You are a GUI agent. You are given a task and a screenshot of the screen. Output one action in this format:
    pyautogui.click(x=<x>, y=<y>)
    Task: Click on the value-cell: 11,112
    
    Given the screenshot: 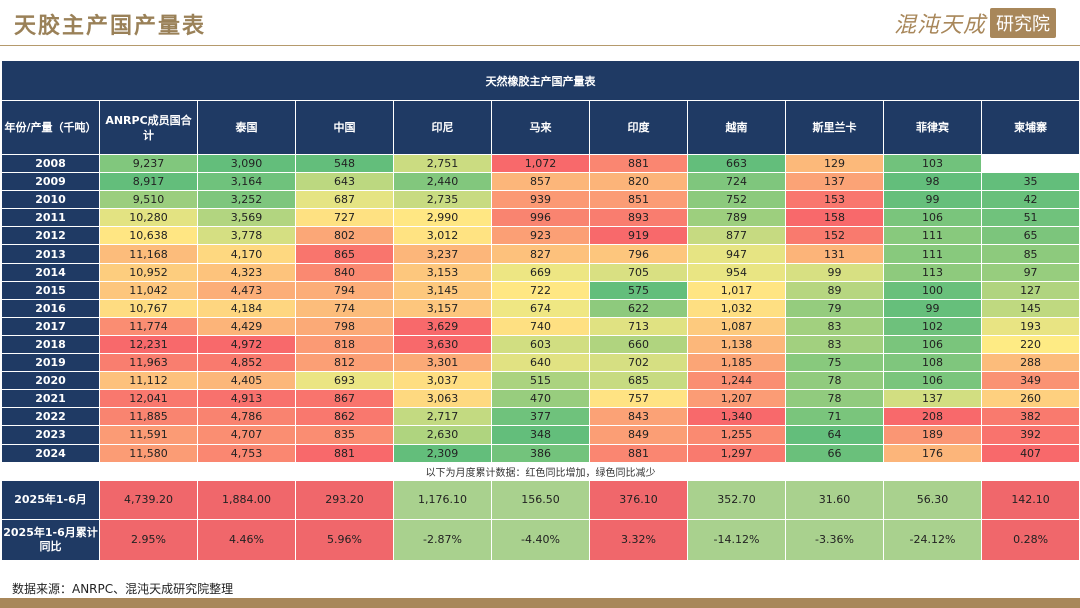 What is the action you would take?
    pyautogui.click(x=148, y=381)
    